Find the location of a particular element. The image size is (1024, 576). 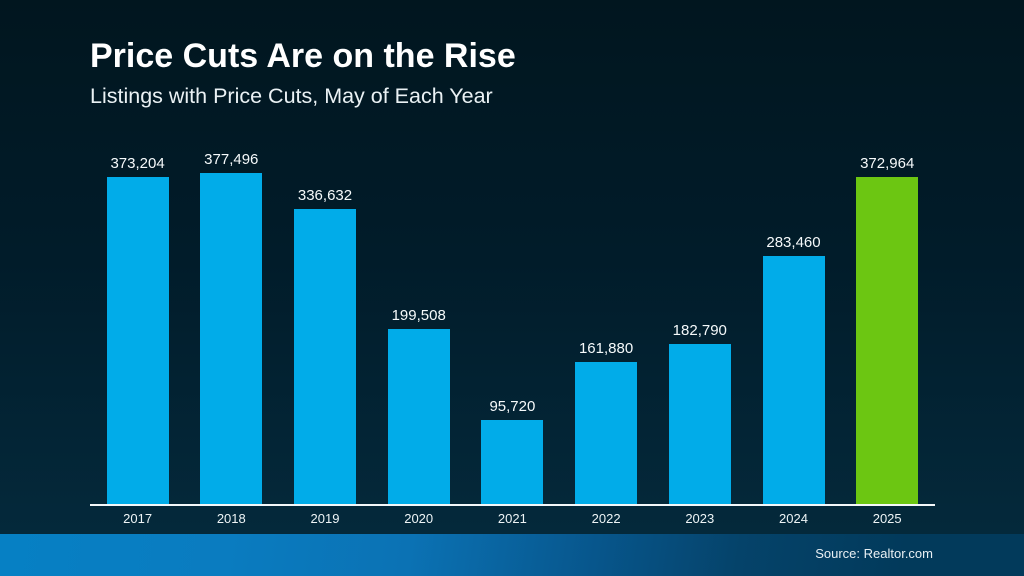

bar-value-label: 161,880 is located at coordinates (606, 348).